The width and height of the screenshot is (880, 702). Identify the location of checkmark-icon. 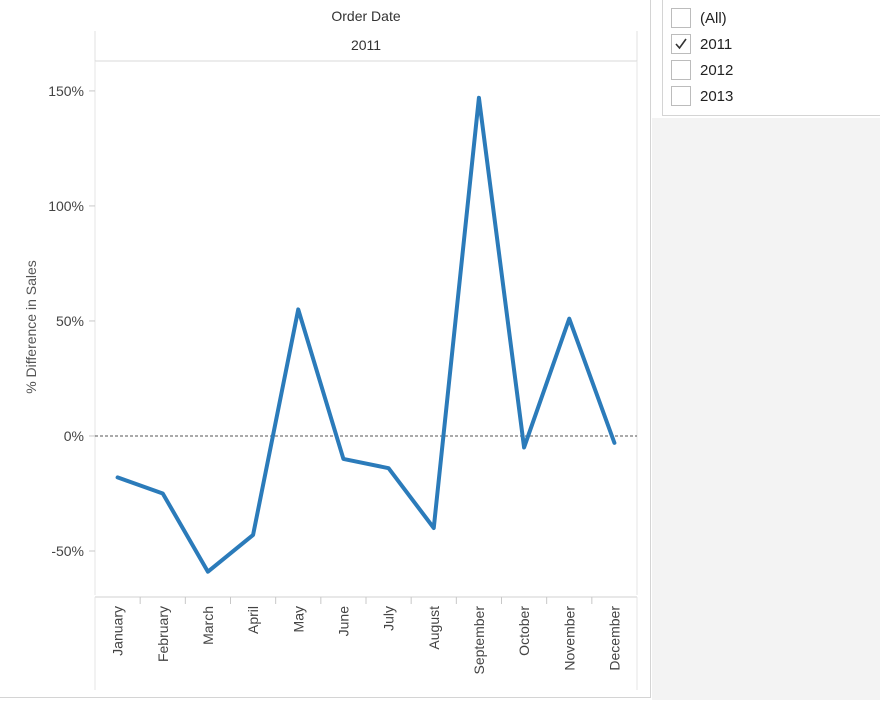
(681, 44).